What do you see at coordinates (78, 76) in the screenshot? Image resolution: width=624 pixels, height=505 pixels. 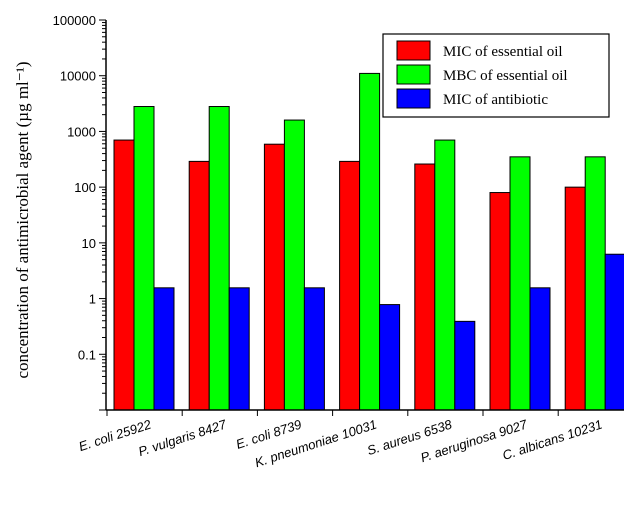 I see `y-tick-label: 10000` at bounding box center [78, 76].